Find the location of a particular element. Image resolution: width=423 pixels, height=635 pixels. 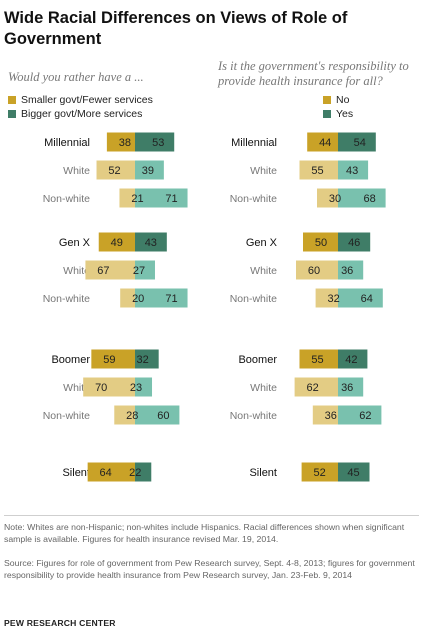

legend-item-bigger-govt: Bigger govt/More services is located at coordinates (75, 114).